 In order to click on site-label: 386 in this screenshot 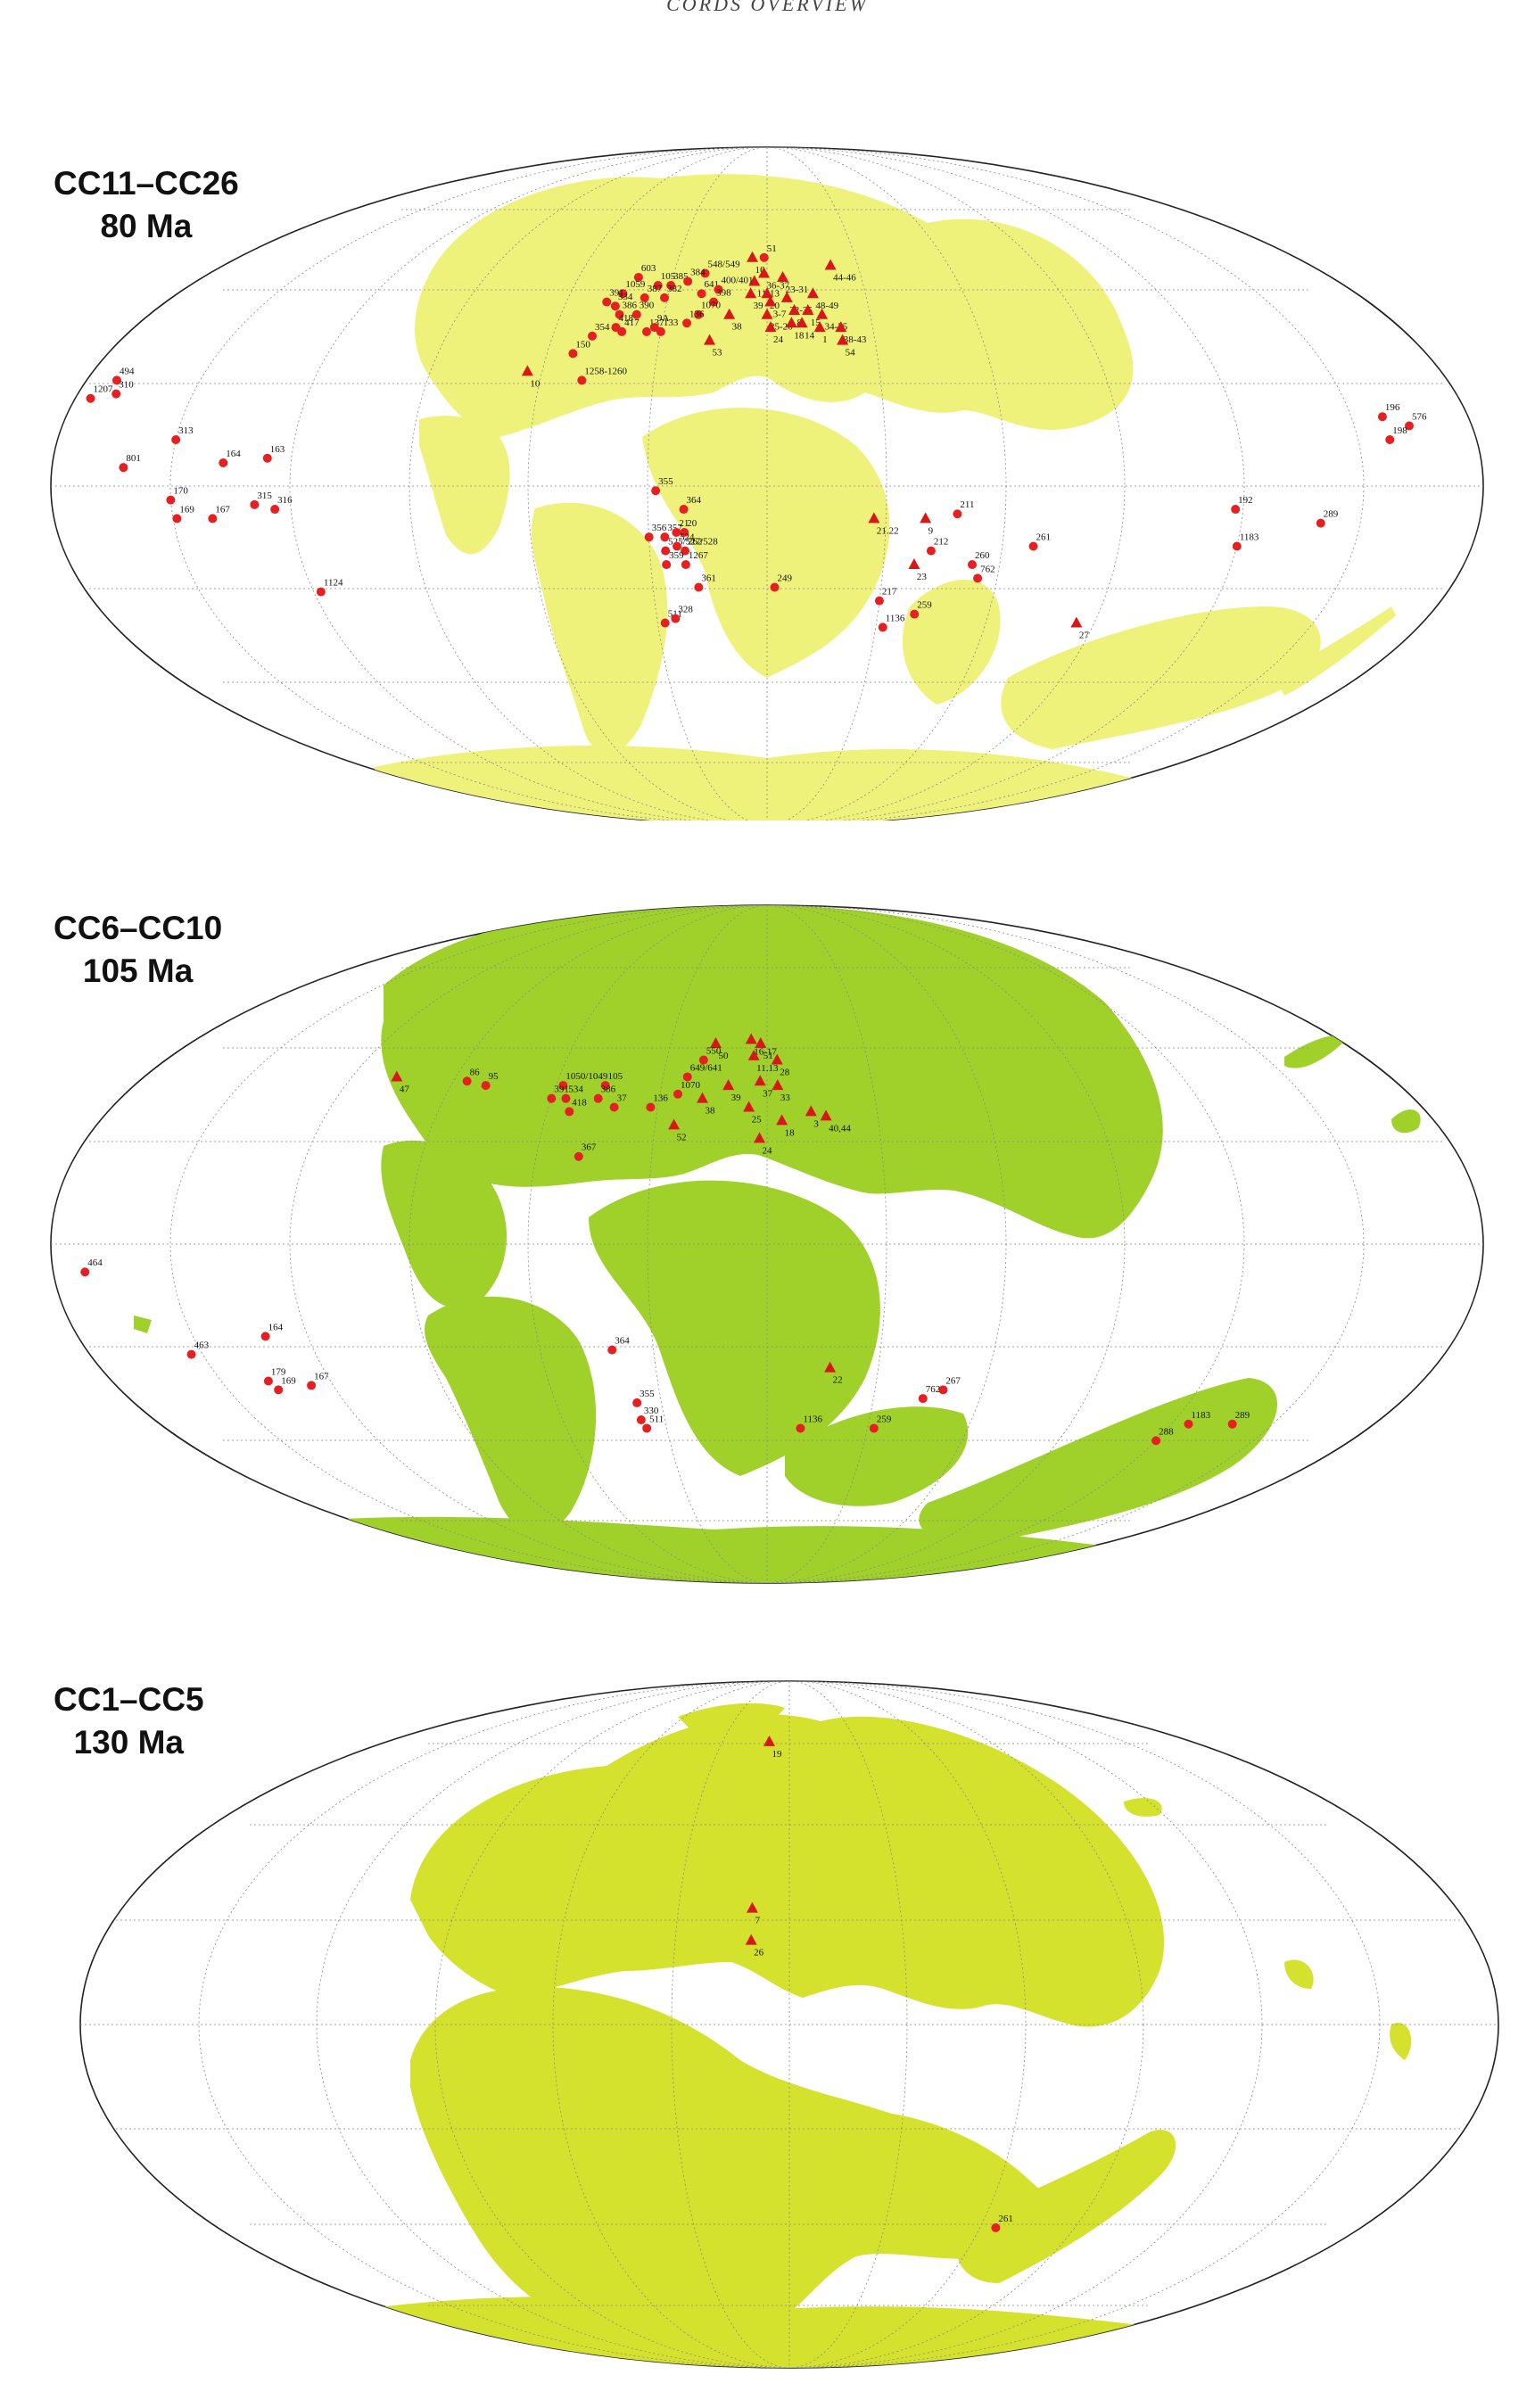, I will do `click(609, 1089)`.